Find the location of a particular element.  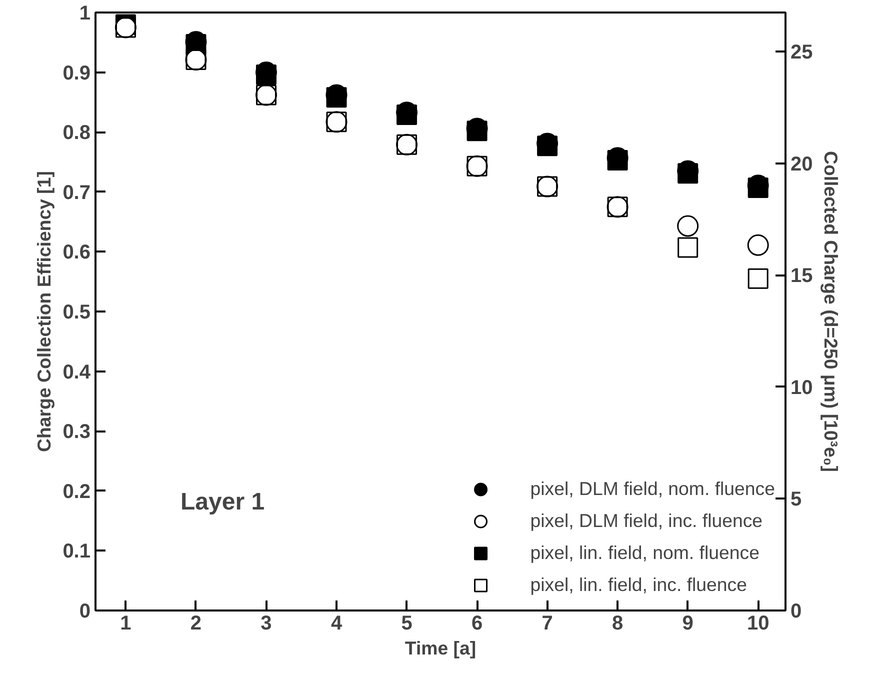

y-tick-label: 0.8 is located at coordinates (76, 133).